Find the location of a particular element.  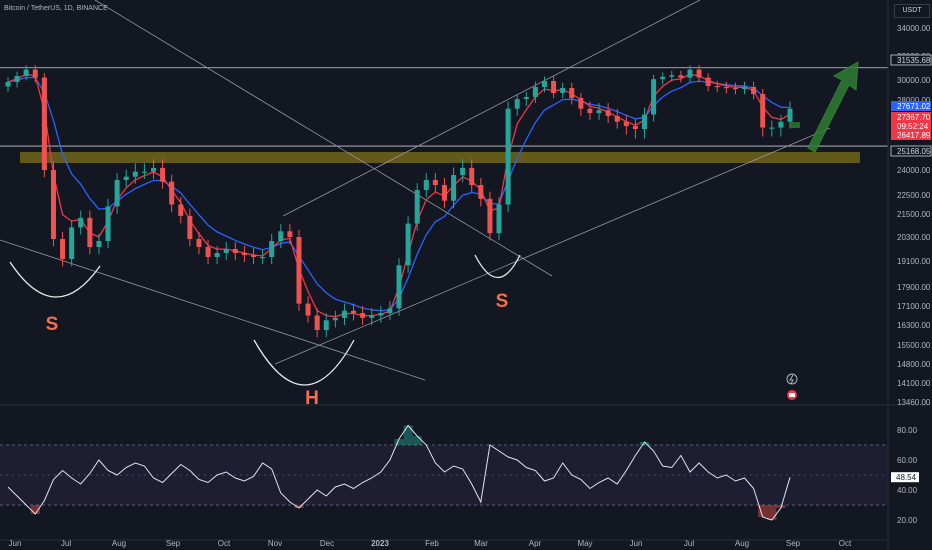

price-tick-label: 30000.00 is located at coordinates (914, 80).